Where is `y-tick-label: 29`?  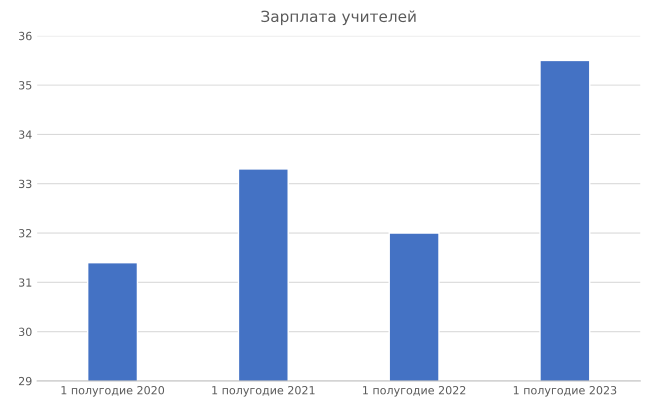 y-tick-label: 29 is located at coordinates (25, 381).